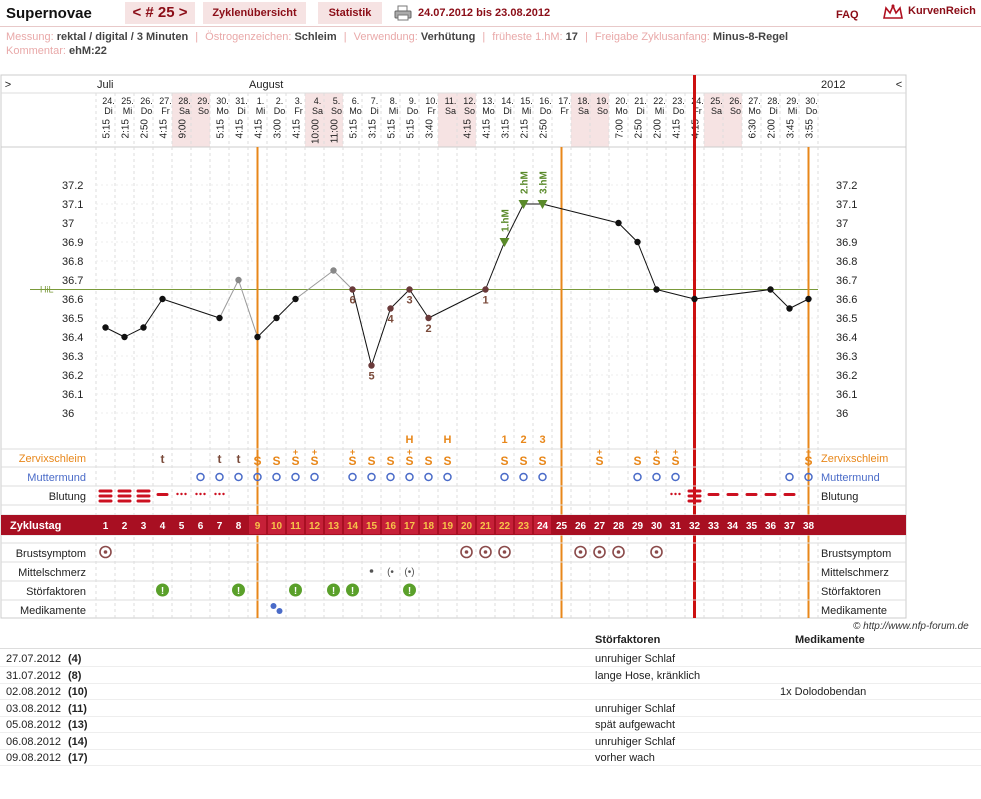 This screenshot has width=981, height=799. I want to click on y-tick-label-right: 37.2, so click(846, 186).